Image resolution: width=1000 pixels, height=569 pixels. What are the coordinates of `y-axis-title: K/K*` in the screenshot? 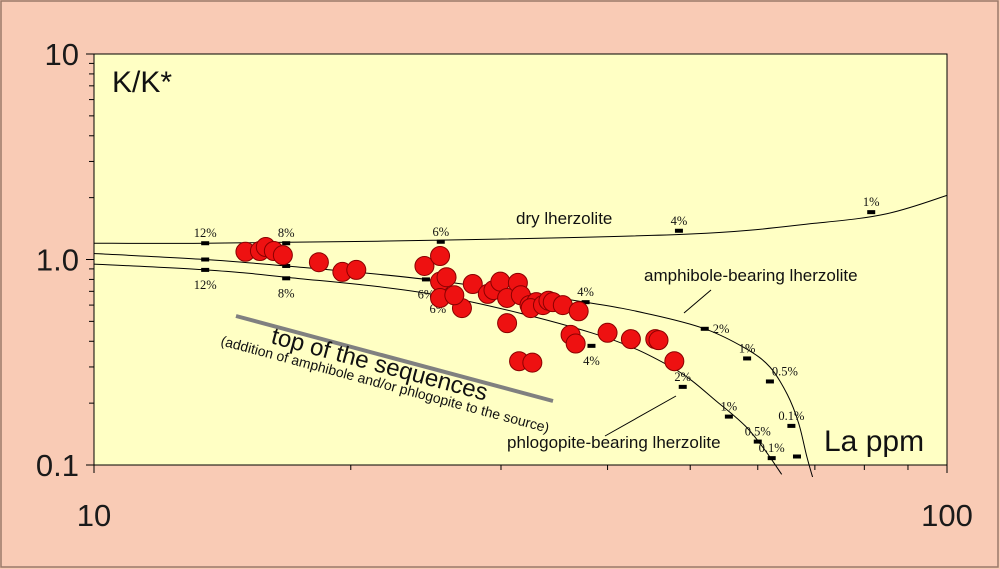 It's located at (142, 82).